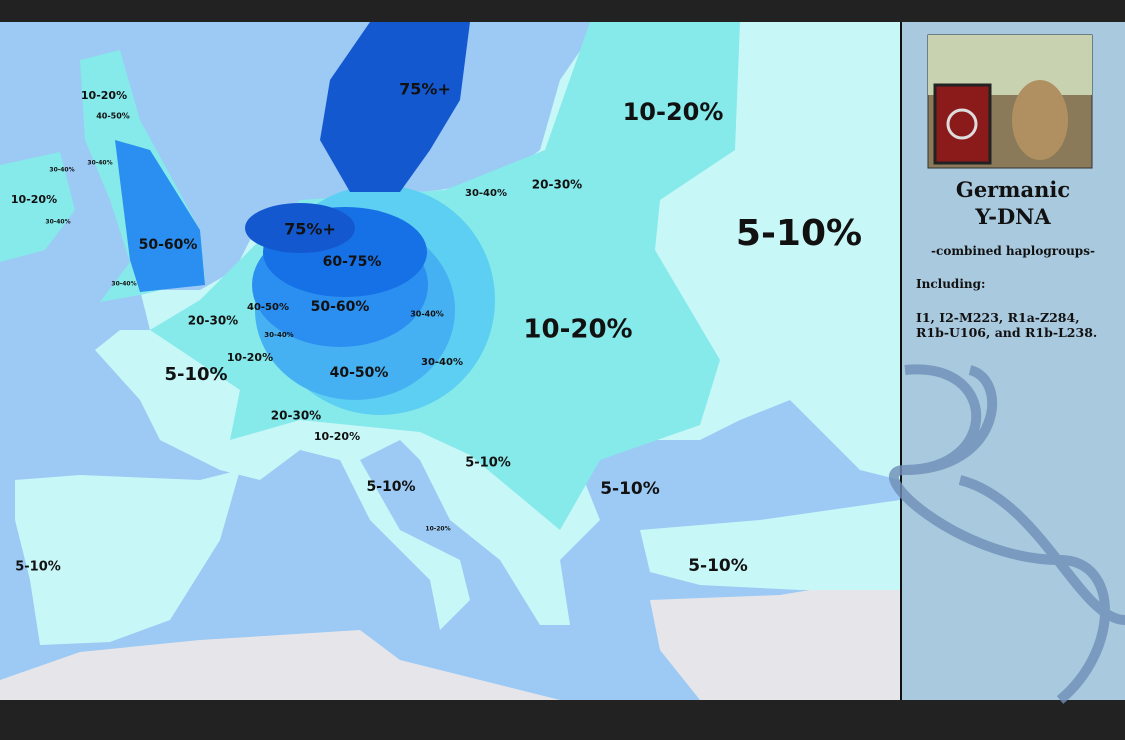 This screenshot has width=1125, height=740. Describe the element at coordinates (280, 665) in the screenshot. I see `north-africa` at that location.